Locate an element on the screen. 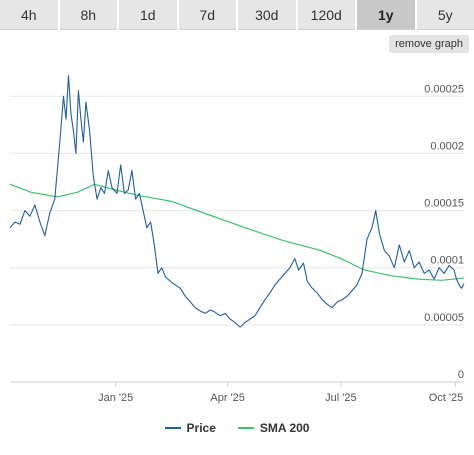  y-tick-label: 0.0002 is located at coordinates (447, 146).